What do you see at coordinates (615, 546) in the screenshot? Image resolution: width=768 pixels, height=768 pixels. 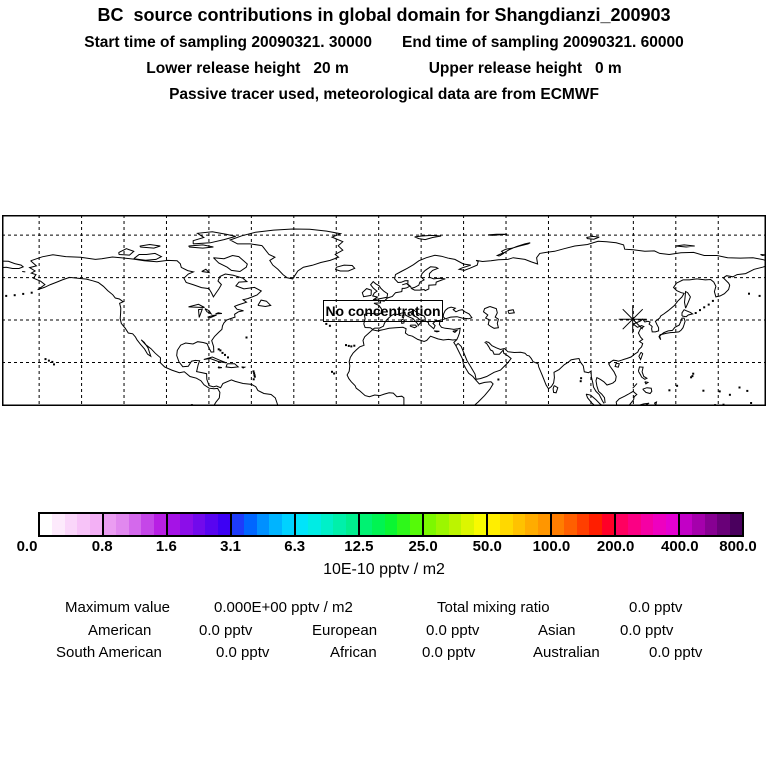 I see `colorbar-tick: 200.0` at bounding box center [615, 546].